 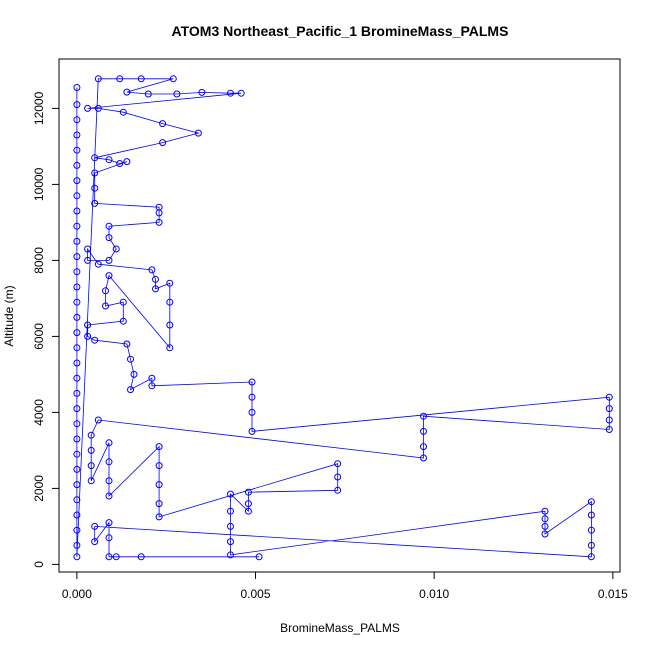 I want to click on x-axis-label: BromineMass_PALMS, so click(x=340, y=628).